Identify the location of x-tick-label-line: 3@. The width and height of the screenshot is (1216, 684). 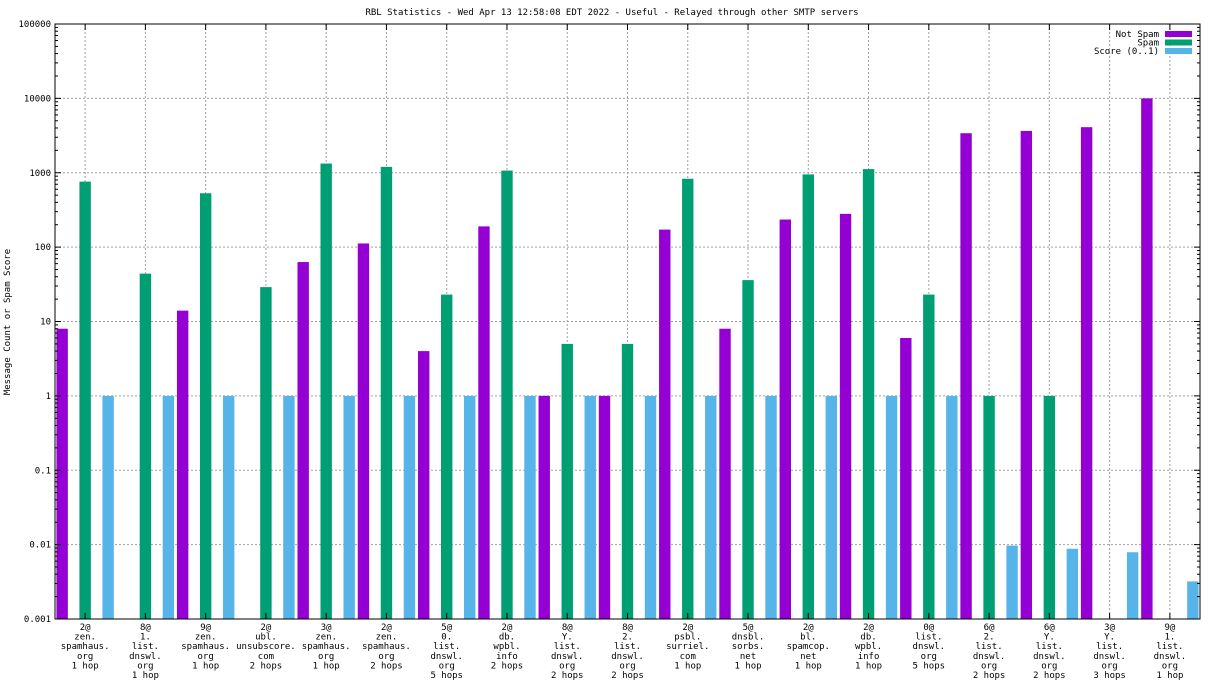
(1109, 628).